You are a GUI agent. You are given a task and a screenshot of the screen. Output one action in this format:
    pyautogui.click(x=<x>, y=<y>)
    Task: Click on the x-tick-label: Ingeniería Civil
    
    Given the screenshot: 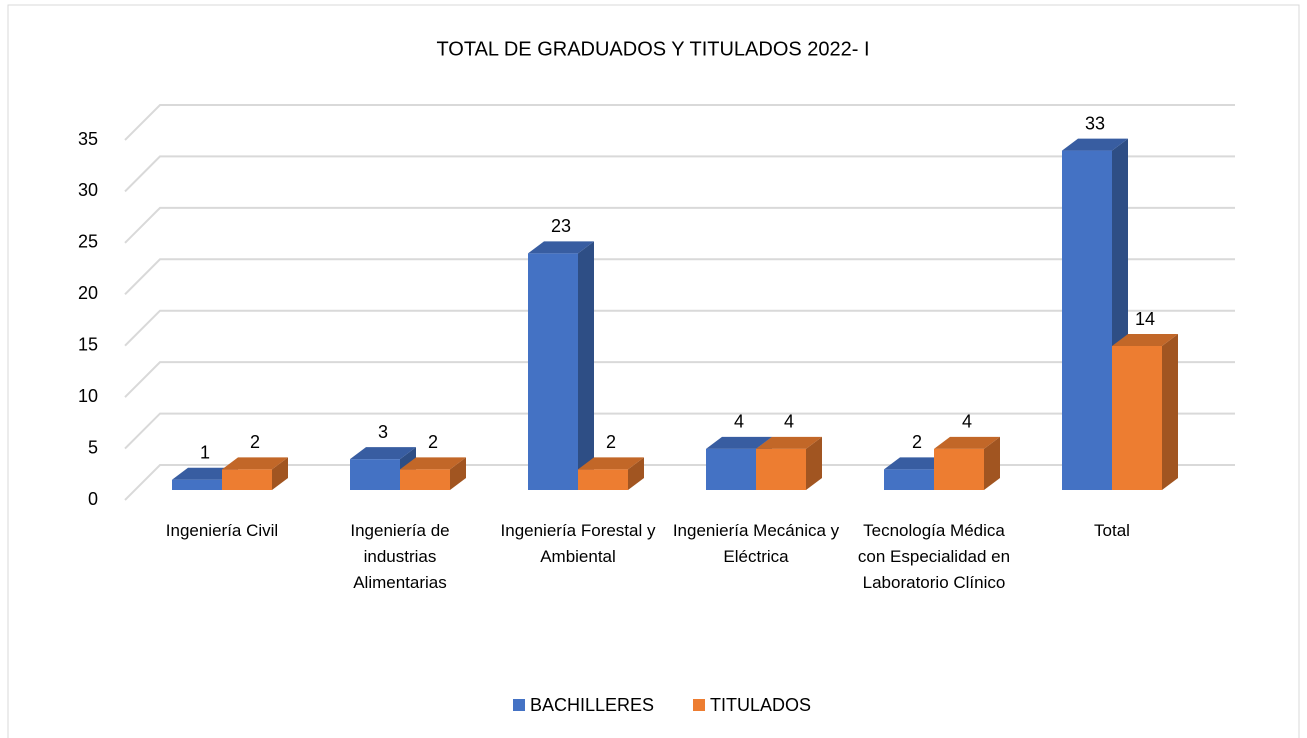 What is the action you would take?
    pyautogui.click(x=222, y=530)
    